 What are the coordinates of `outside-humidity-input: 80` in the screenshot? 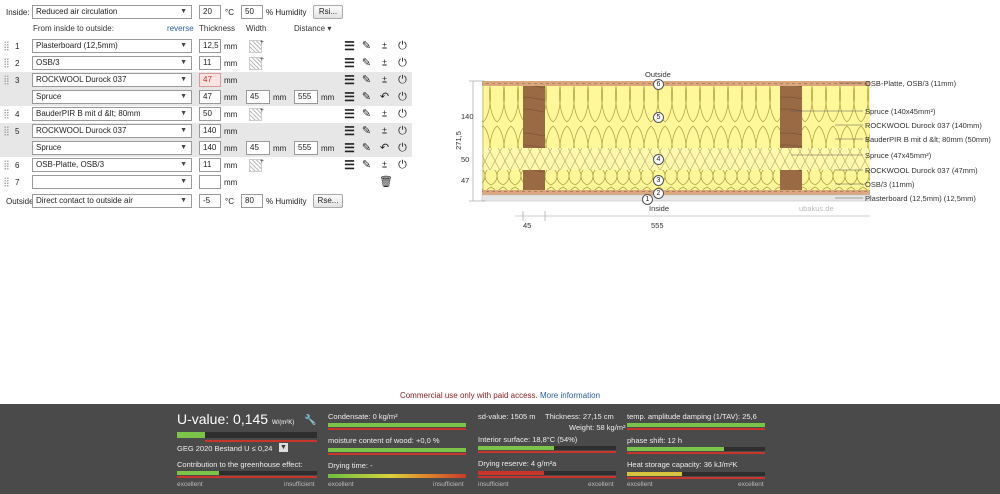 It's located at (252, 201).